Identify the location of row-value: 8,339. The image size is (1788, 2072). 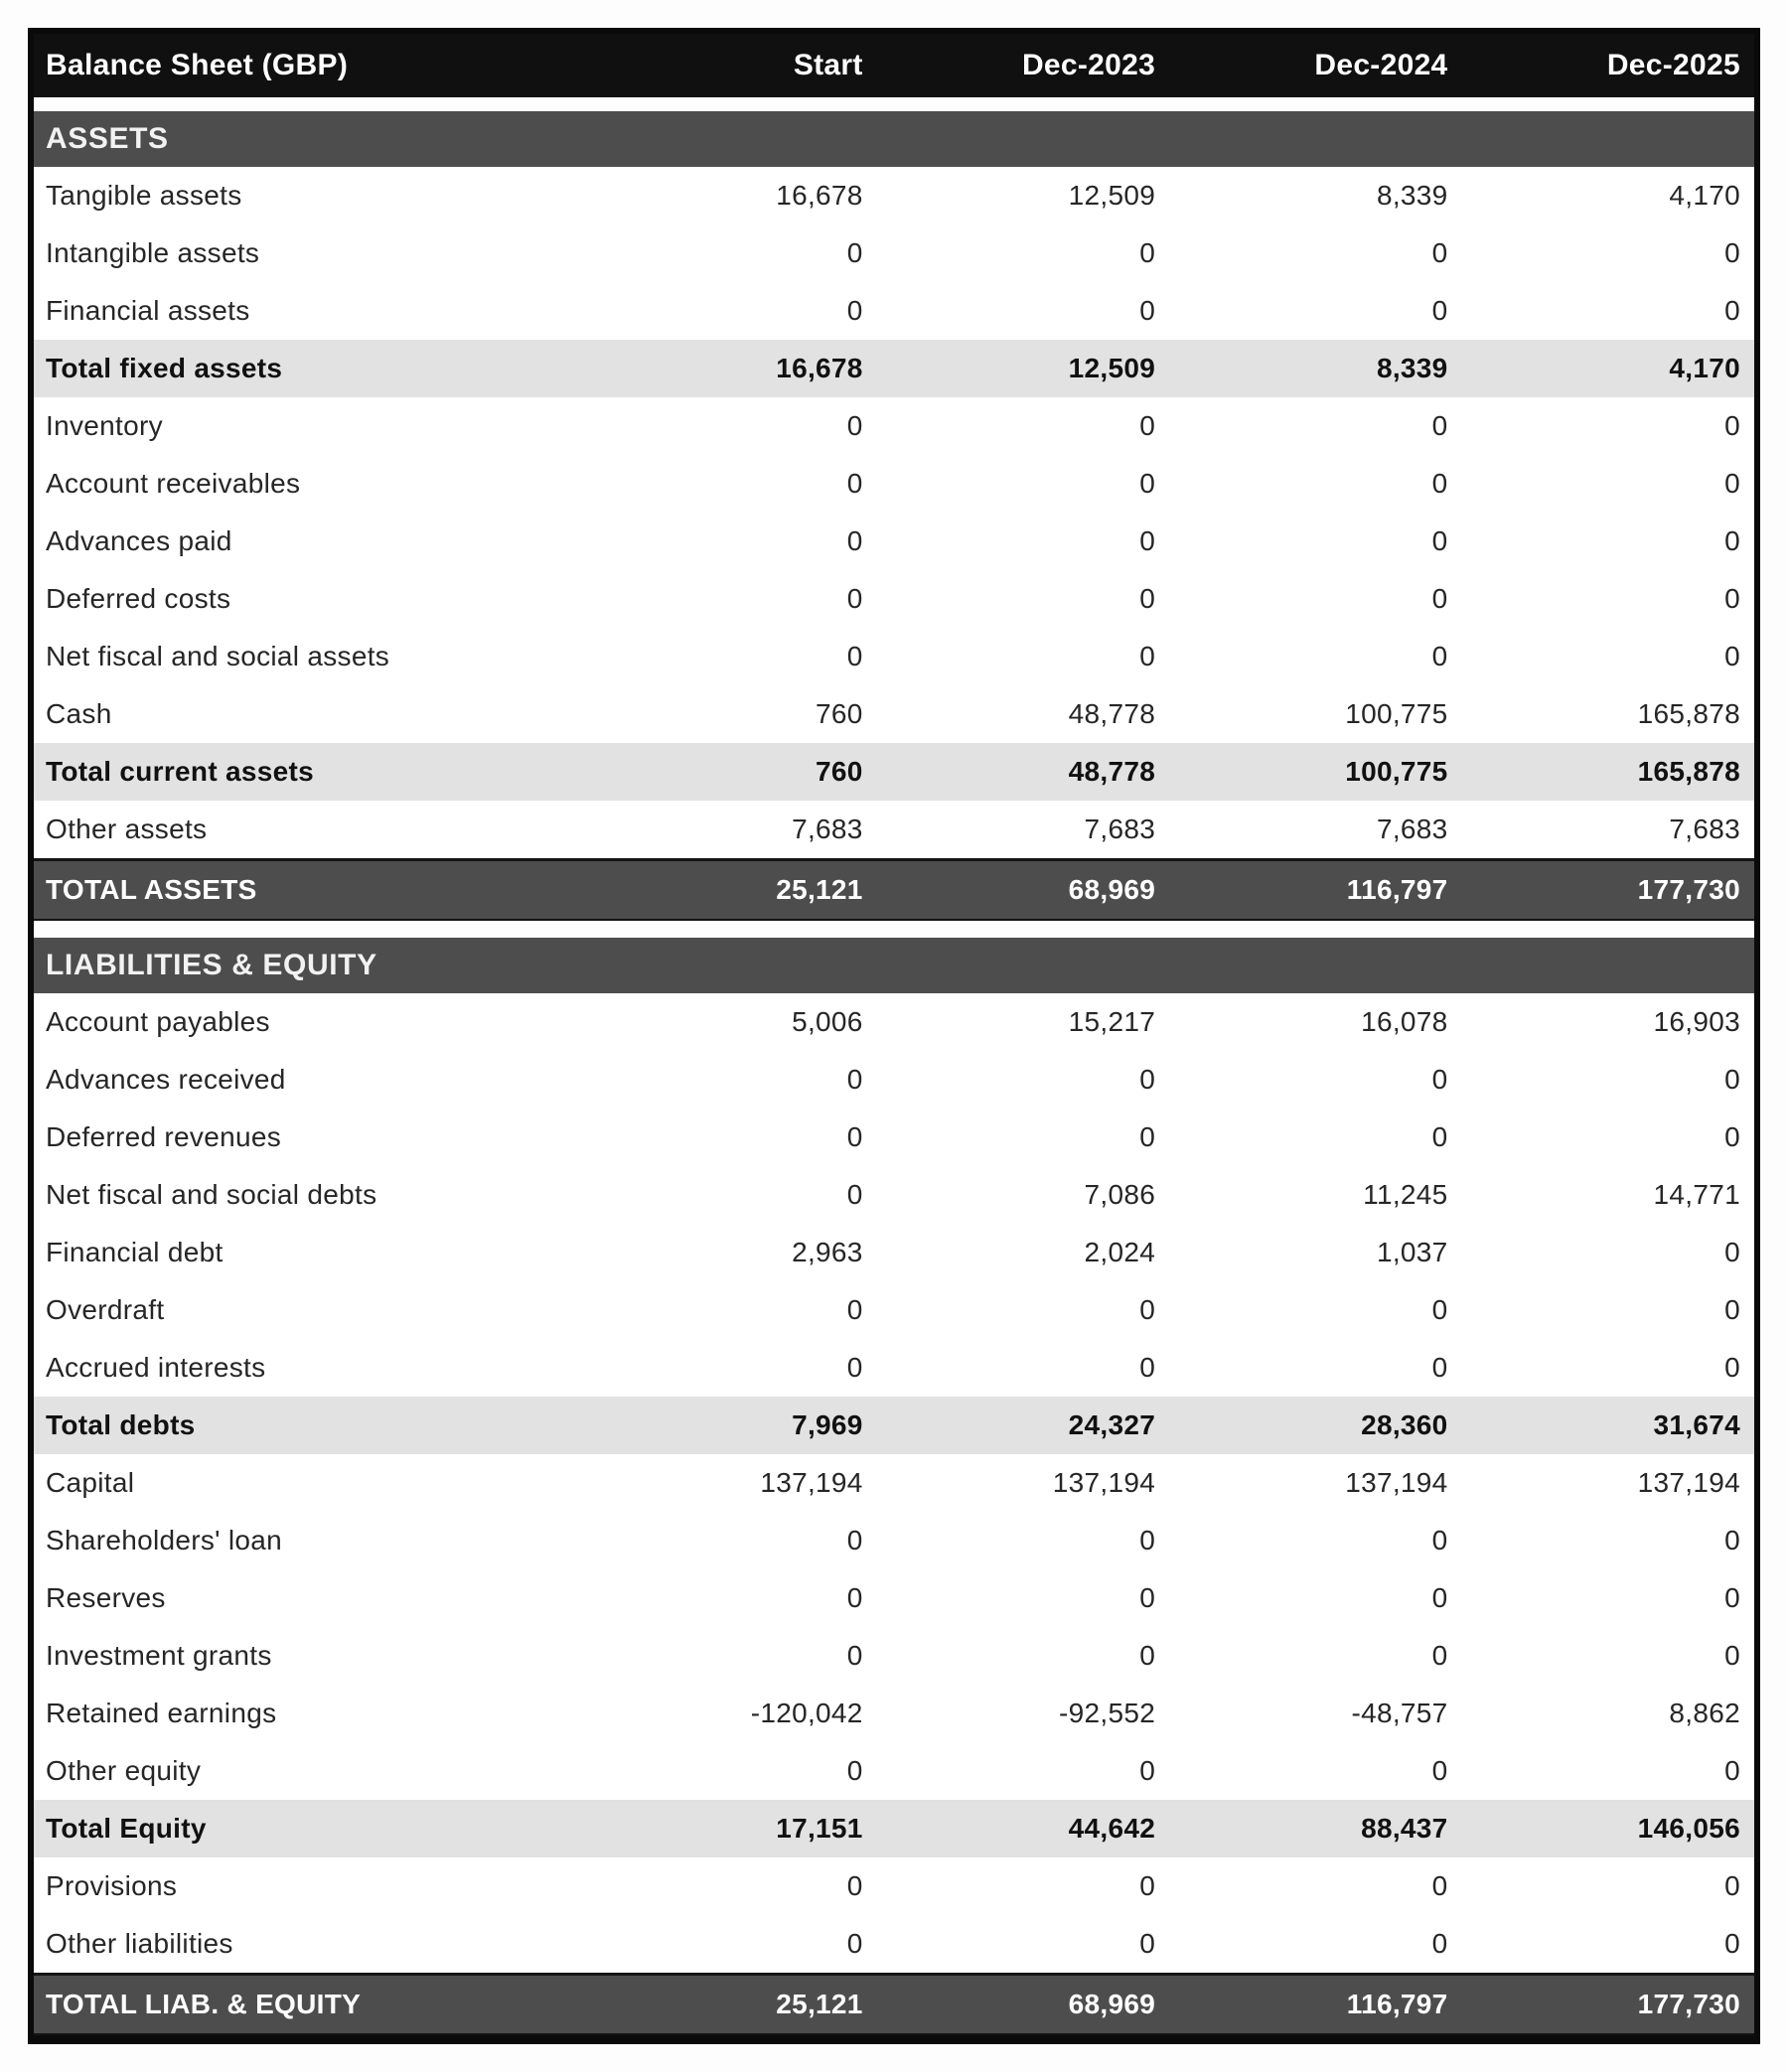
(1316, 369).